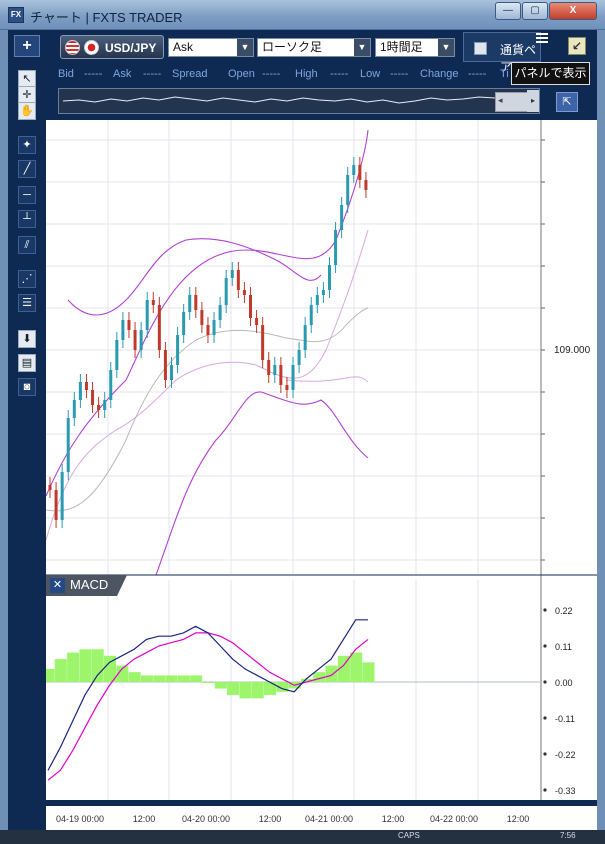  I want to click on panel-view-button: ↙, so click(577, 46).